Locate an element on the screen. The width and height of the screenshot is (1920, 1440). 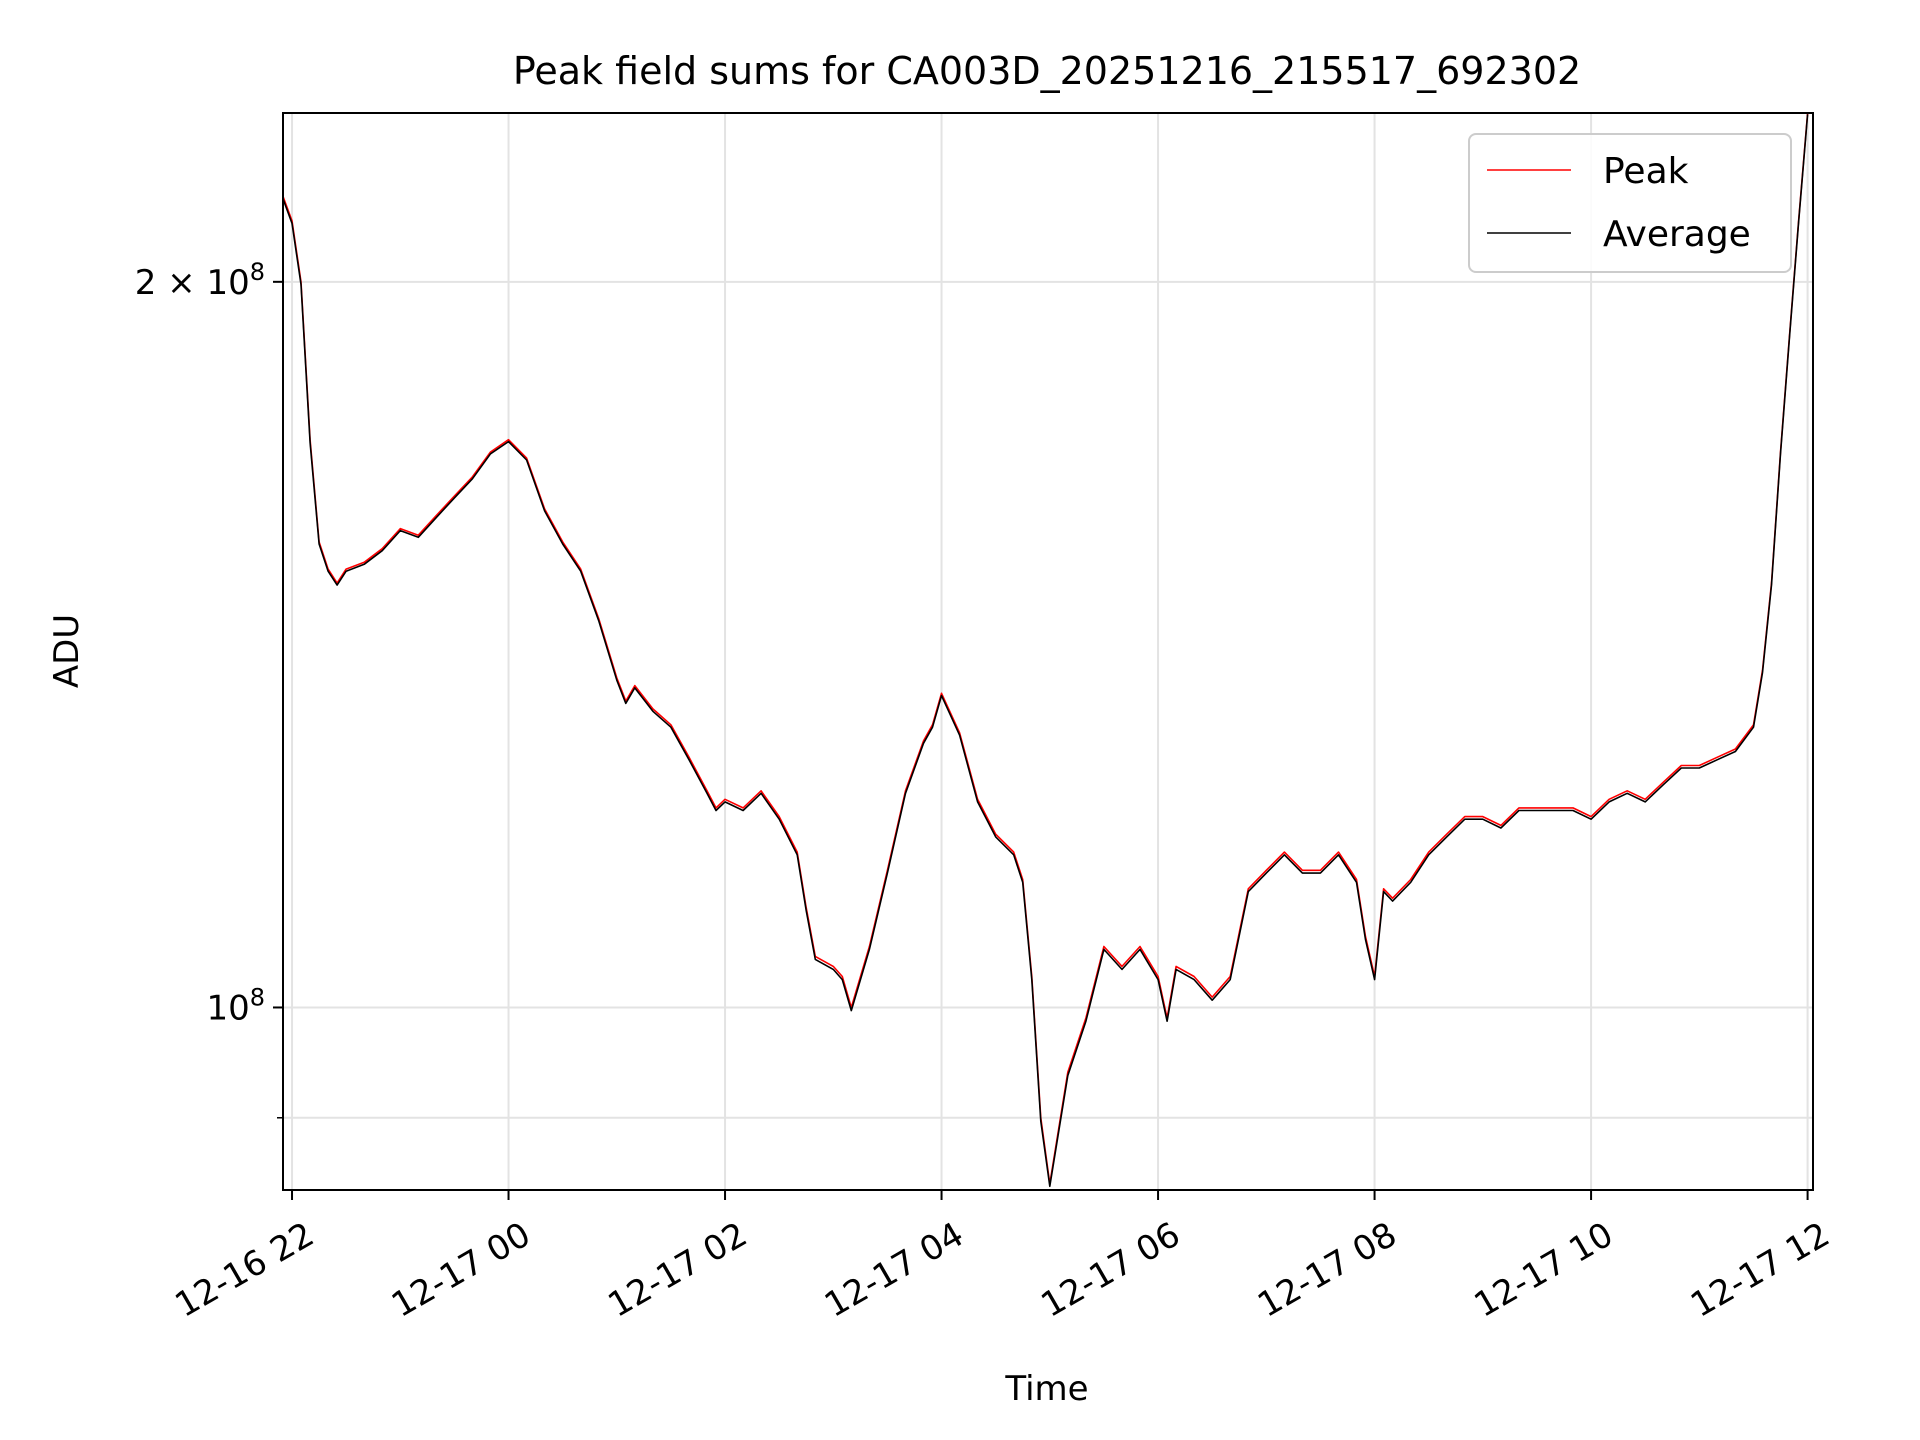
legend-label-average: Average is located at coordinates (1677, 234).